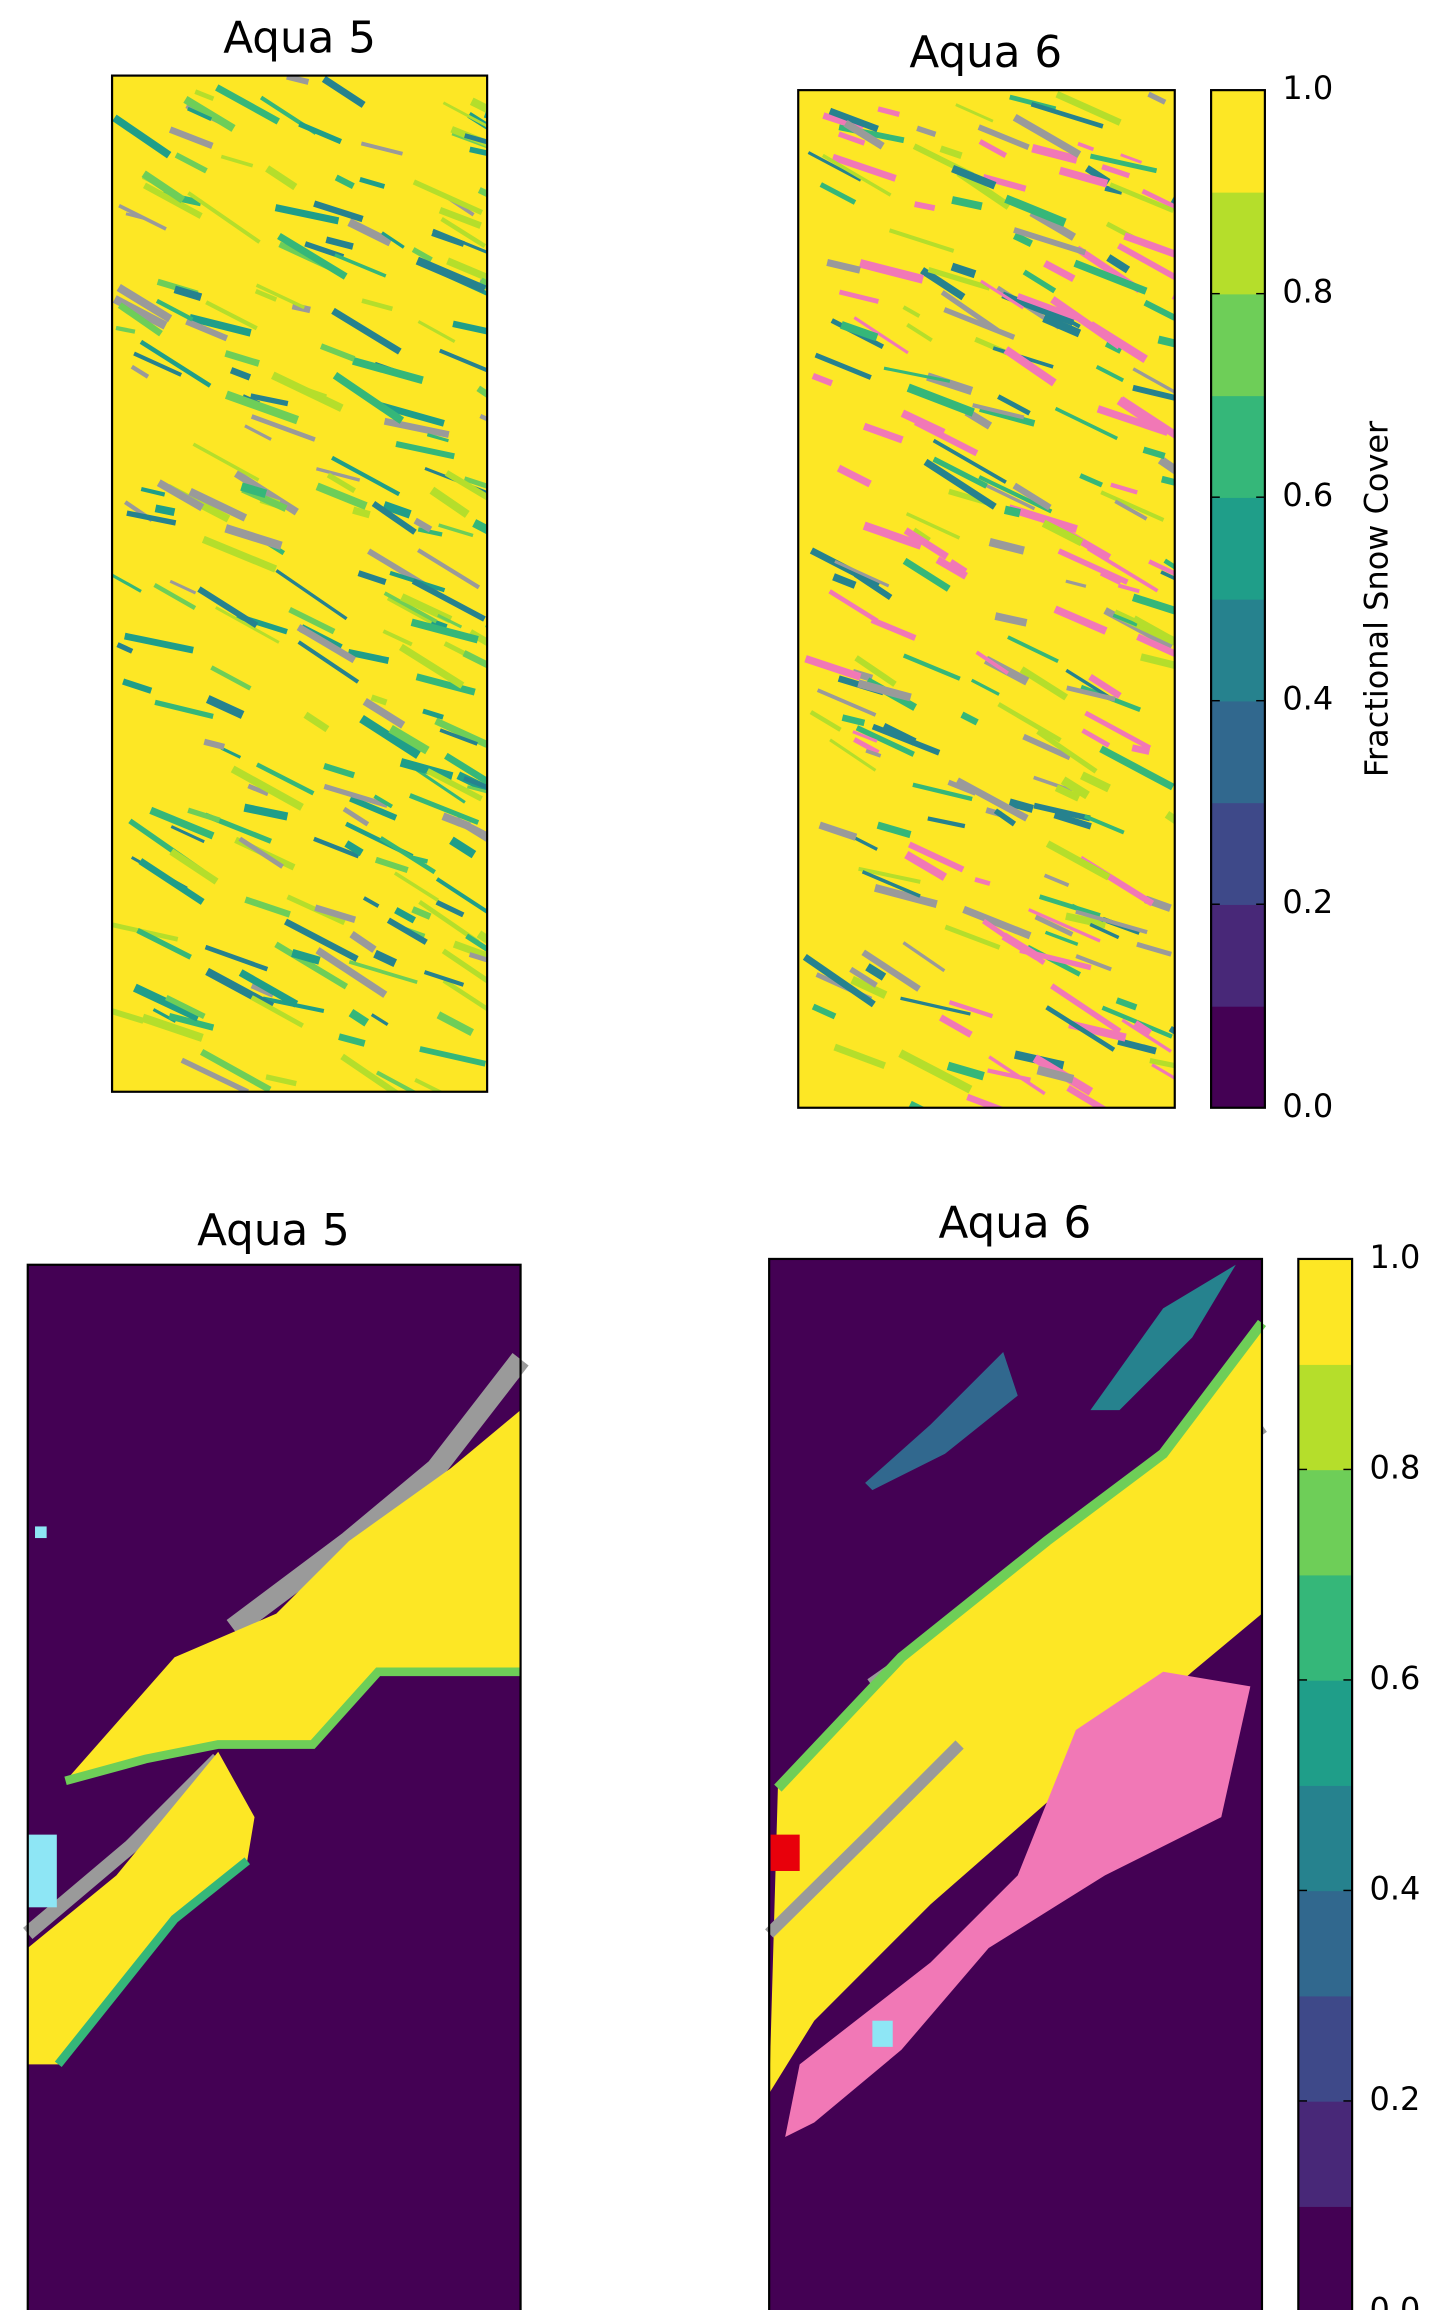 This screenshot has width=1454, height=2310. Describe the element at coordinates (1307, 88) in the screenshot. I see `colorbar-tick-label: 1.0` at that location.